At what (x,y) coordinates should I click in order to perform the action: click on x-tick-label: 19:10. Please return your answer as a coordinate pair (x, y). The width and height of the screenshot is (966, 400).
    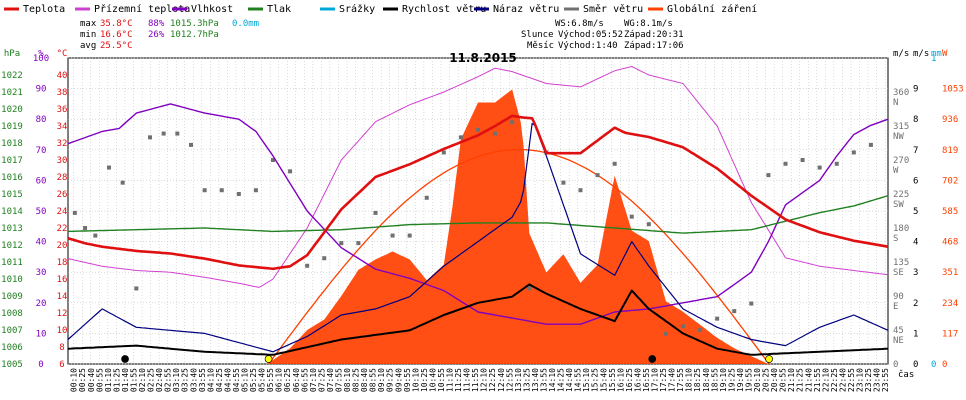
    Looking at the image, I should click on (723, 380).